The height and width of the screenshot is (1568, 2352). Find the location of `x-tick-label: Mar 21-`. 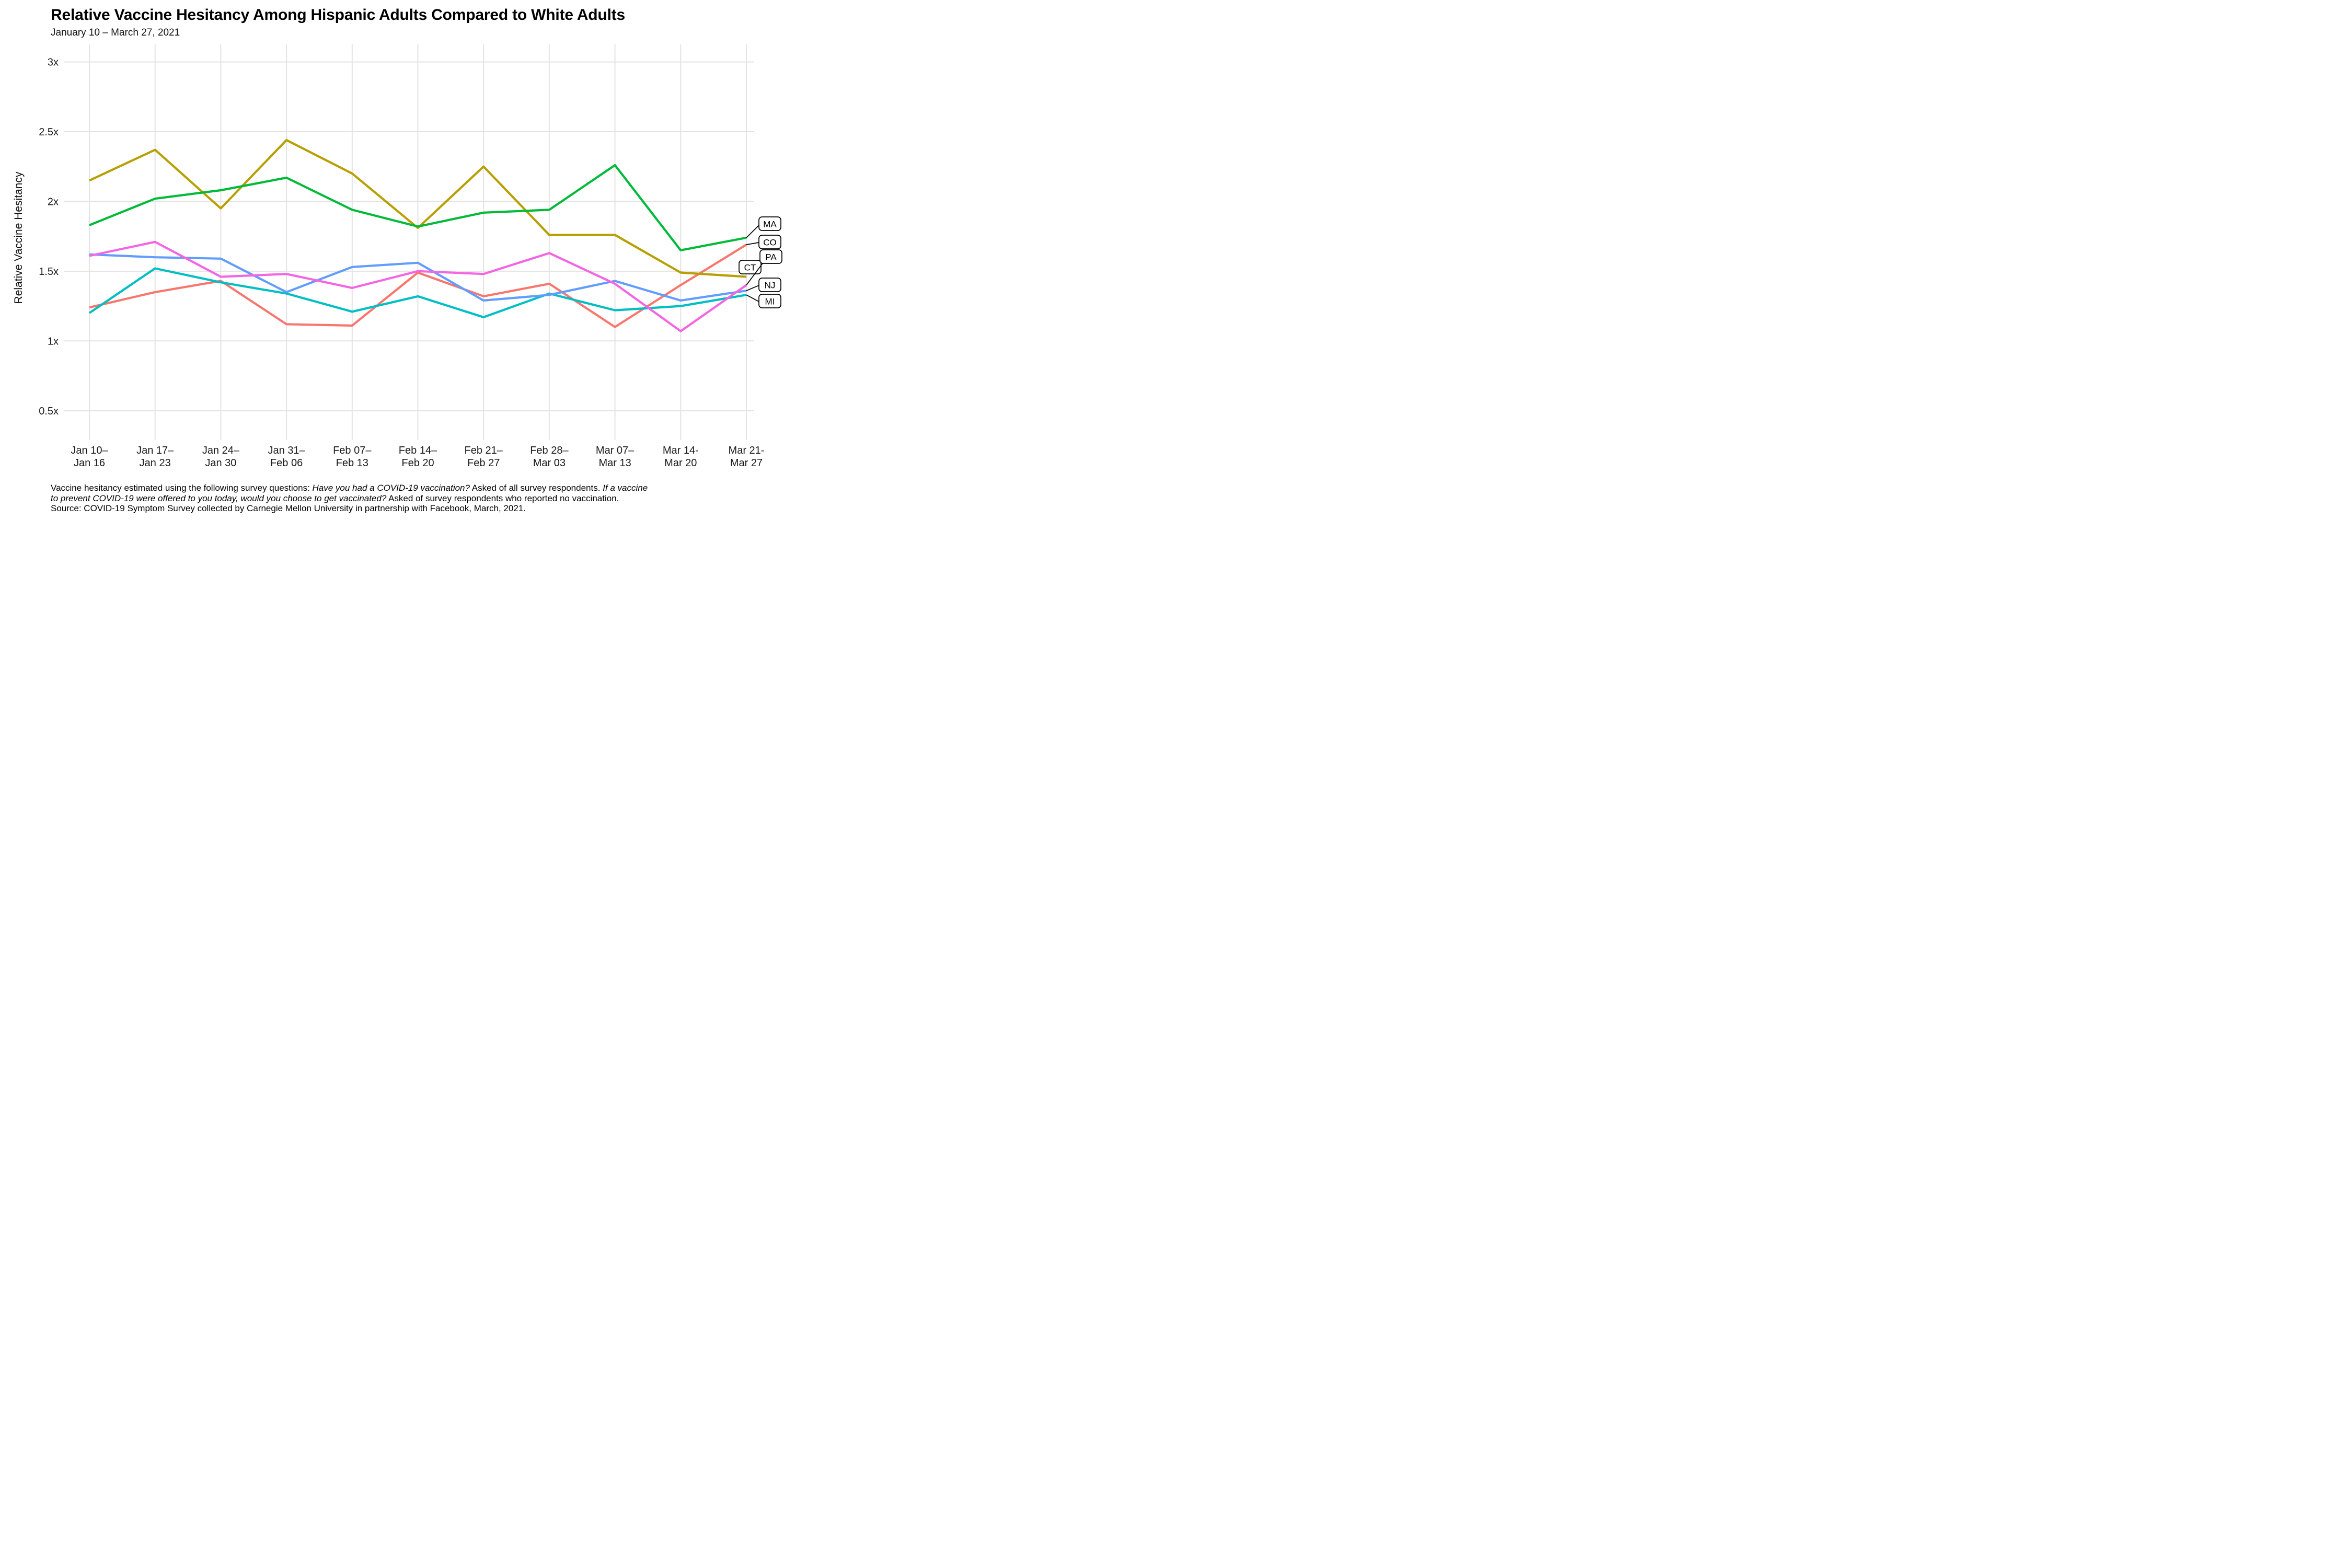

x-tick-label: Mar 21- is located at coordinates (747, 450).